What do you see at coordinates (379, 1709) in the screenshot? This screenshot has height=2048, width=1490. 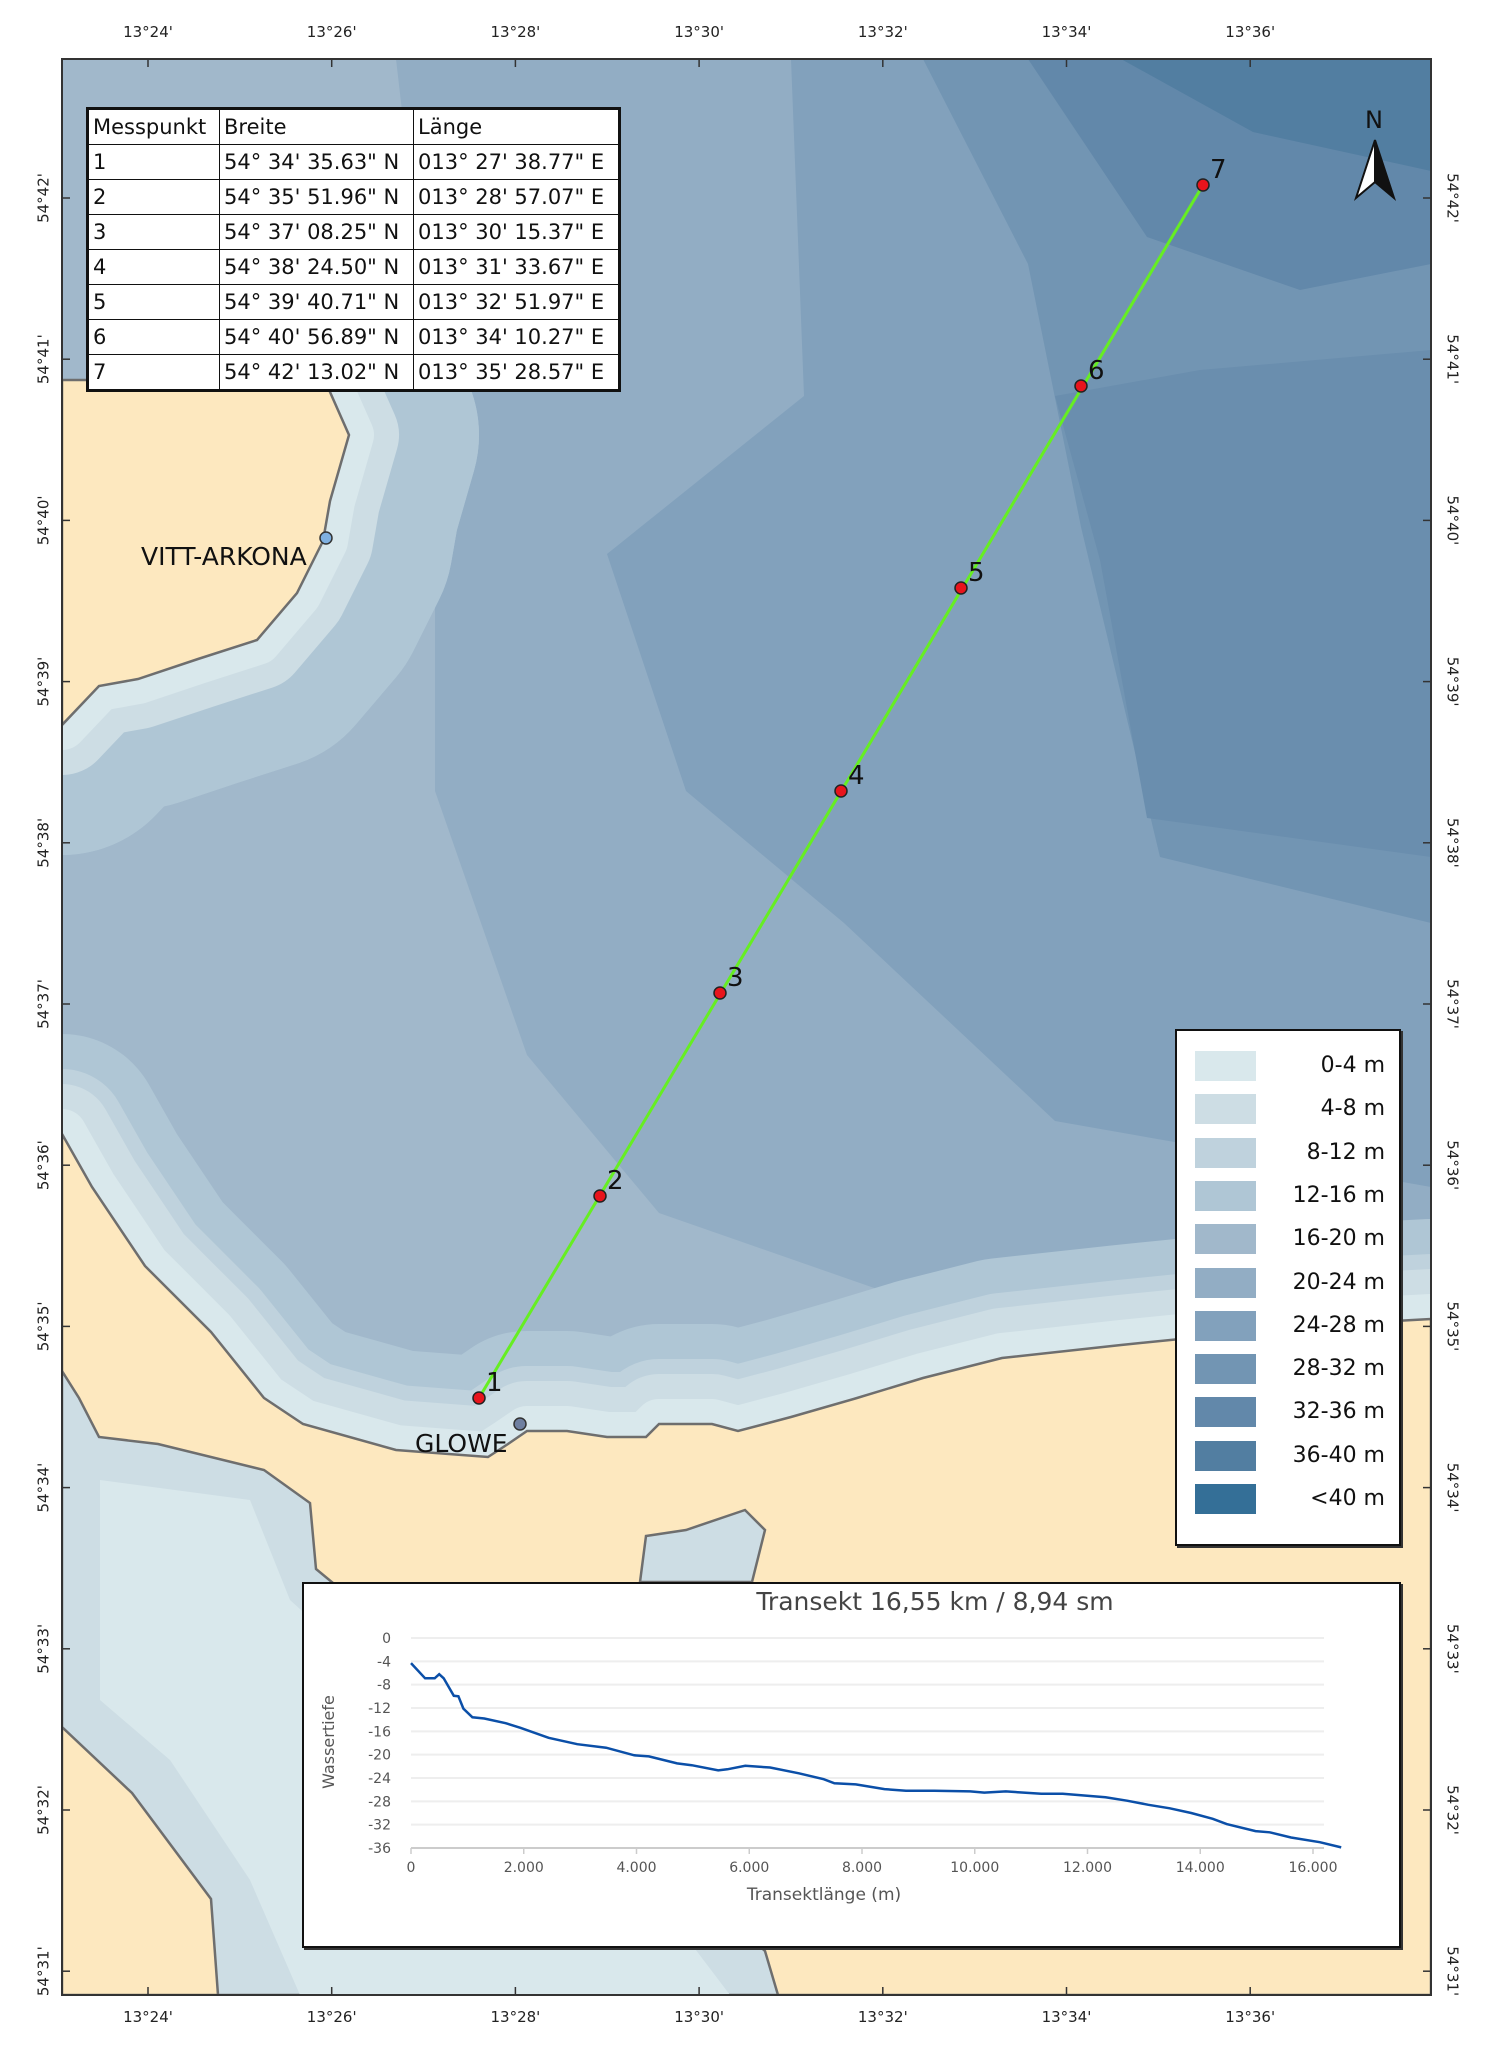 I see `y-tick-label: -12` at bounding box center [379, 1709].